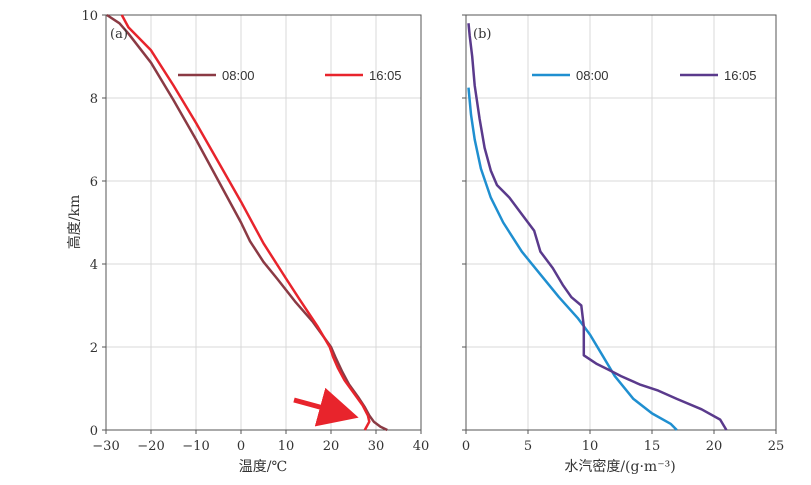  Describe the element at coordinates (74, 222) in the screenshot. I see `panel-a-y-axis-title: 高度/km` at that location.